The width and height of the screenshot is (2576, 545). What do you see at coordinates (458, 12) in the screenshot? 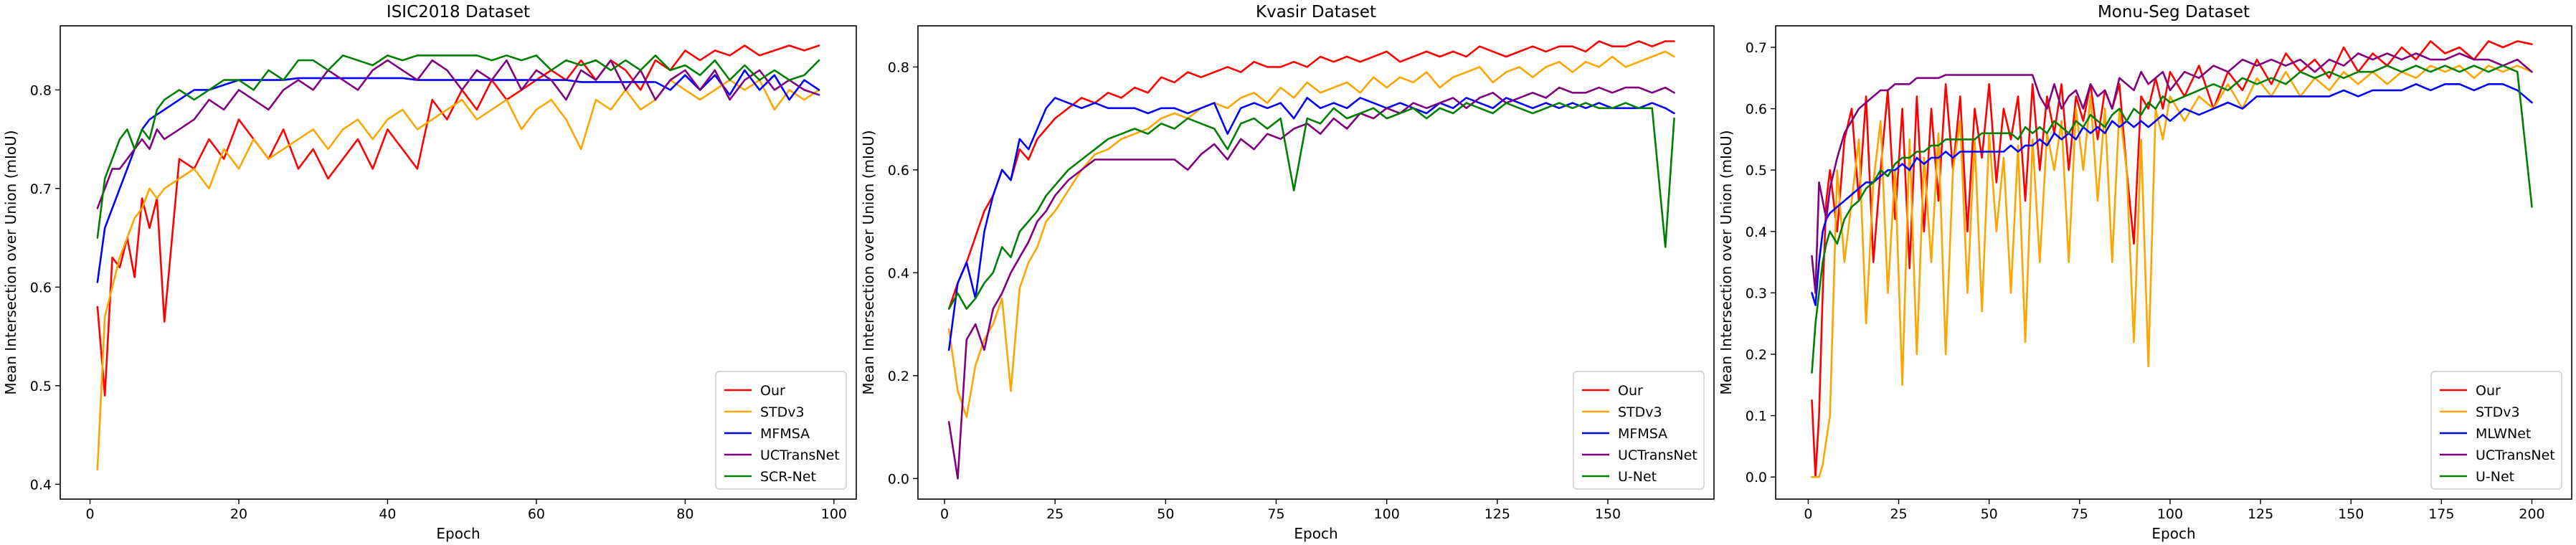
I see `chart-title: ISIC2018 Dataset` at bounding box center [458, 12].